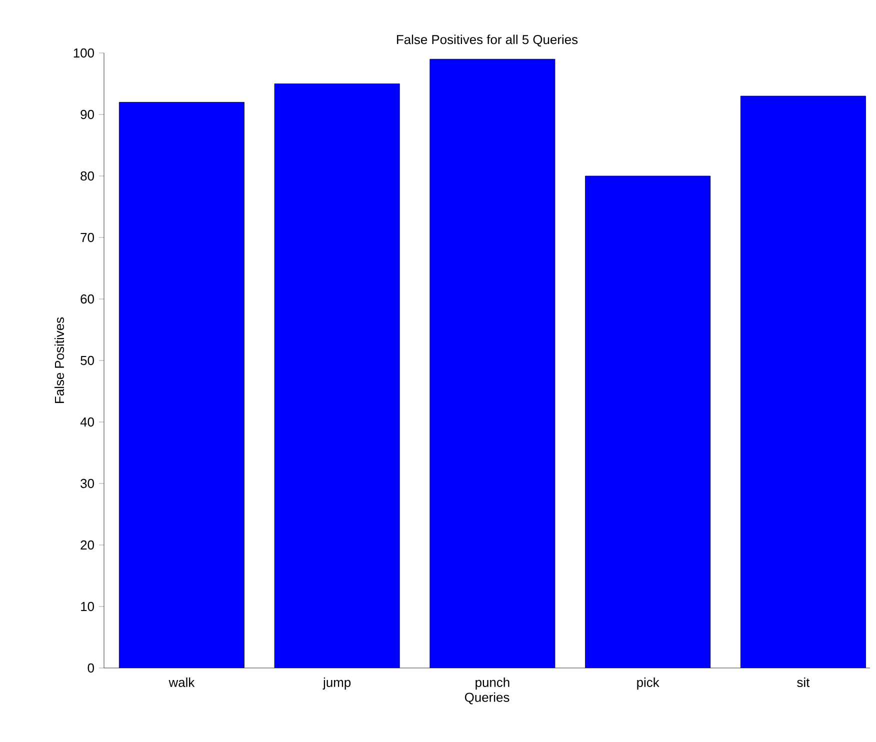 Image resolution: width=876 pixels, height=742 pixels. I want to click on x-tick-label: jump, so click(336, 683).